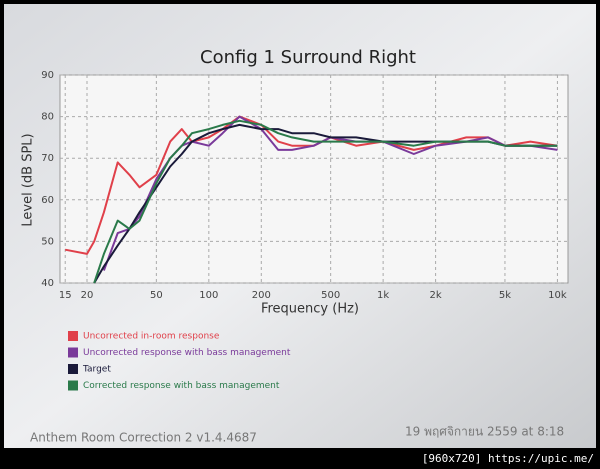  What do you see at coordinates (261, 295) in the screenshot?
I see `x-tick-label: 200` at bounding box center [261, 295].